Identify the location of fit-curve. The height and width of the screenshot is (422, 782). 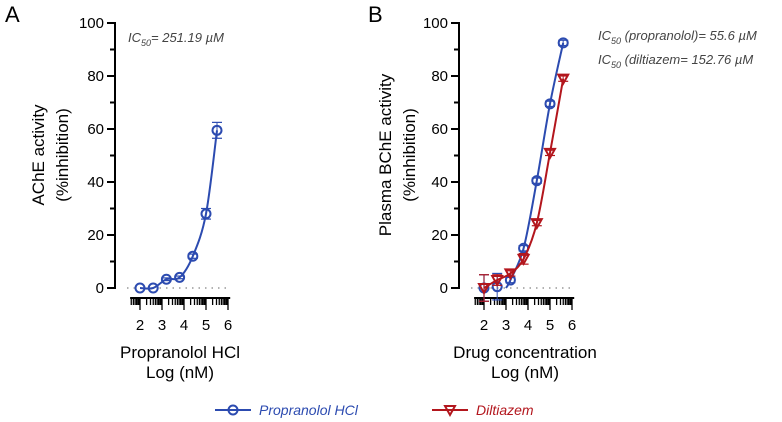
(535, 165).